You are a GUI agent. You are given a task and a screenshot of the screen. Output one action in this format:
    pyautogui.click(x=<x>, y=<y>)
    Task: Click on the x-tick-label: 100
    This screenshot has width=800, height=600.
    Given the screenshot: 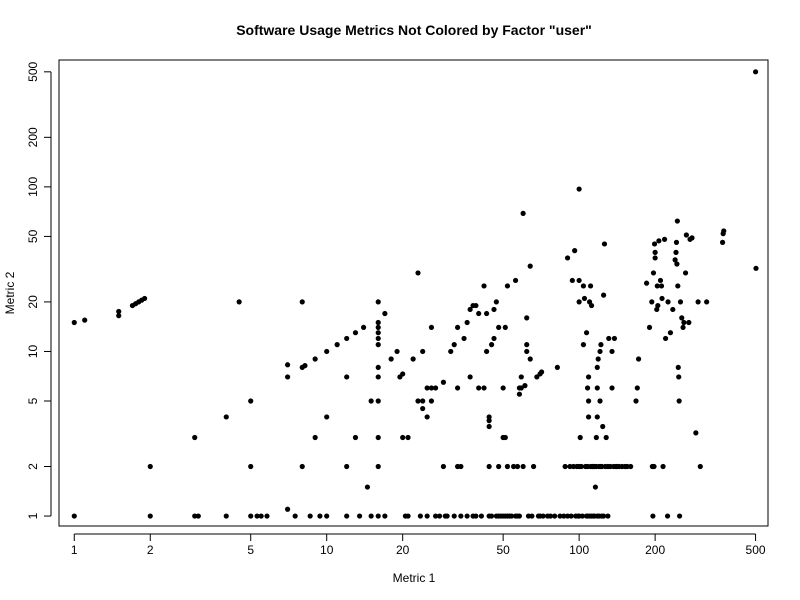 What is the action you would take?
    pyautogui.click(x=579, y=550)
    